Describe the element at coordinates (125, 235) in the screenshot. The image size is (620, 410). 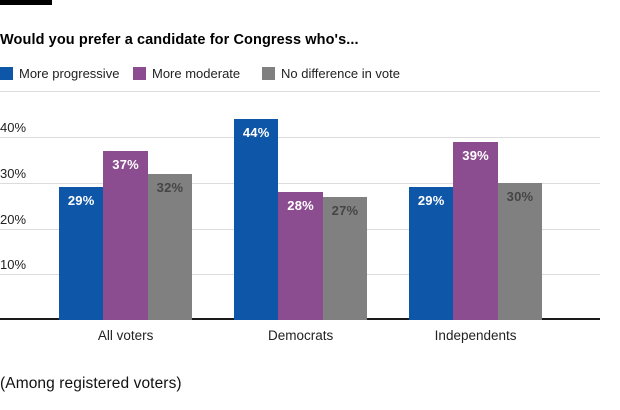
I see `bar-all-voters-more-moderate` at that location.